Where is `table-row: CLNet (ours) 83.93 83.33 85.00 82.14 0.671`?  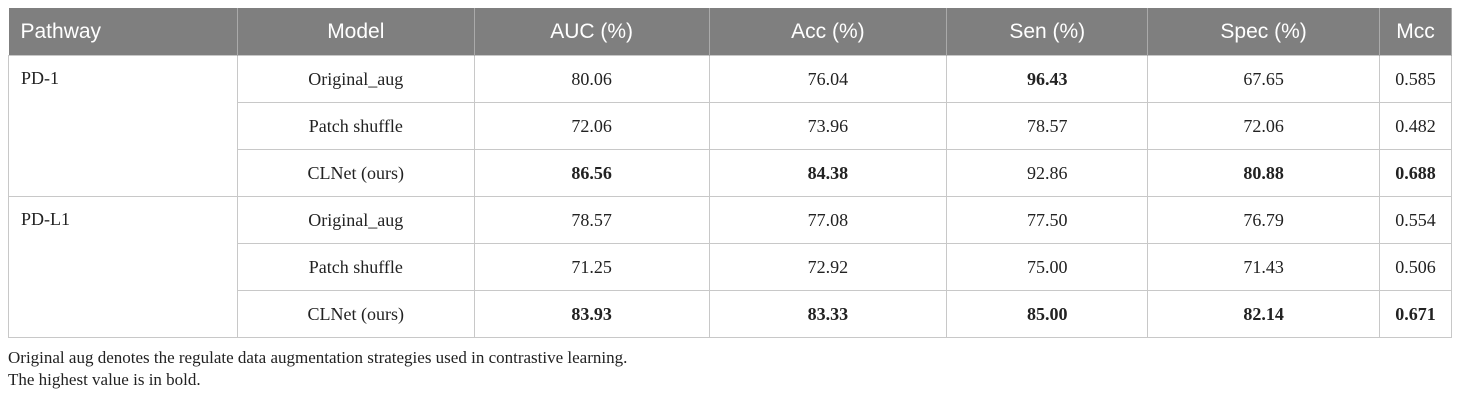 table-row: CLNet (ours) 83.93 83.33 85.00 82.14 0.671 is located at coordinates (731, 314).